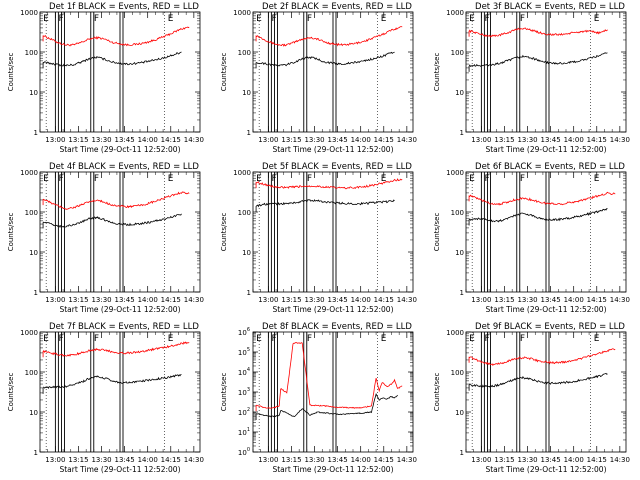 The width and height of the screenshot is (640, 480). What do you see at coordinates (248, 430) in the screenshot?
I see `y-tick-exponent: 1` at bounding box center [248, 430].